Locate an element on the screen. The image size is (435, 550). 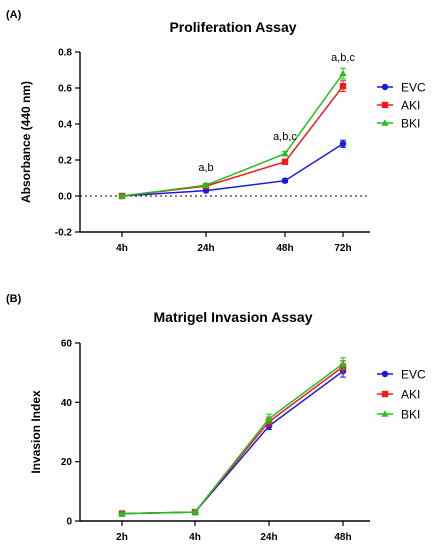
chart-title: Proliferation Assay is located at coordinates (232, 27).